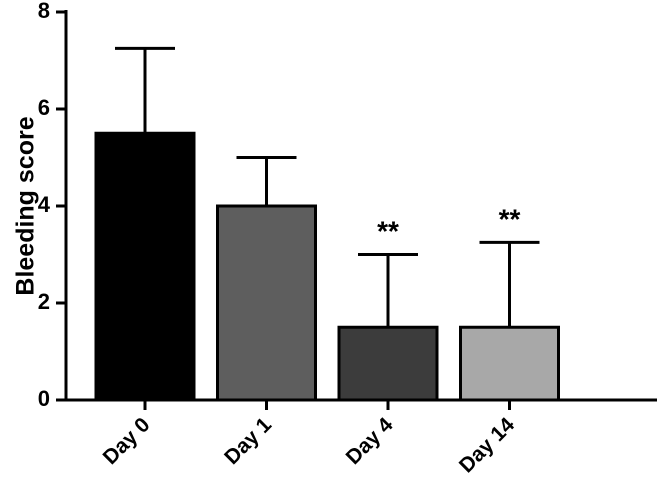 Image resolution: width=657 pixels, height=499 pixels. Describe the element at coordinates (44, 204) in the screenshot. I see `y-tick-label-4: 4` at that location.